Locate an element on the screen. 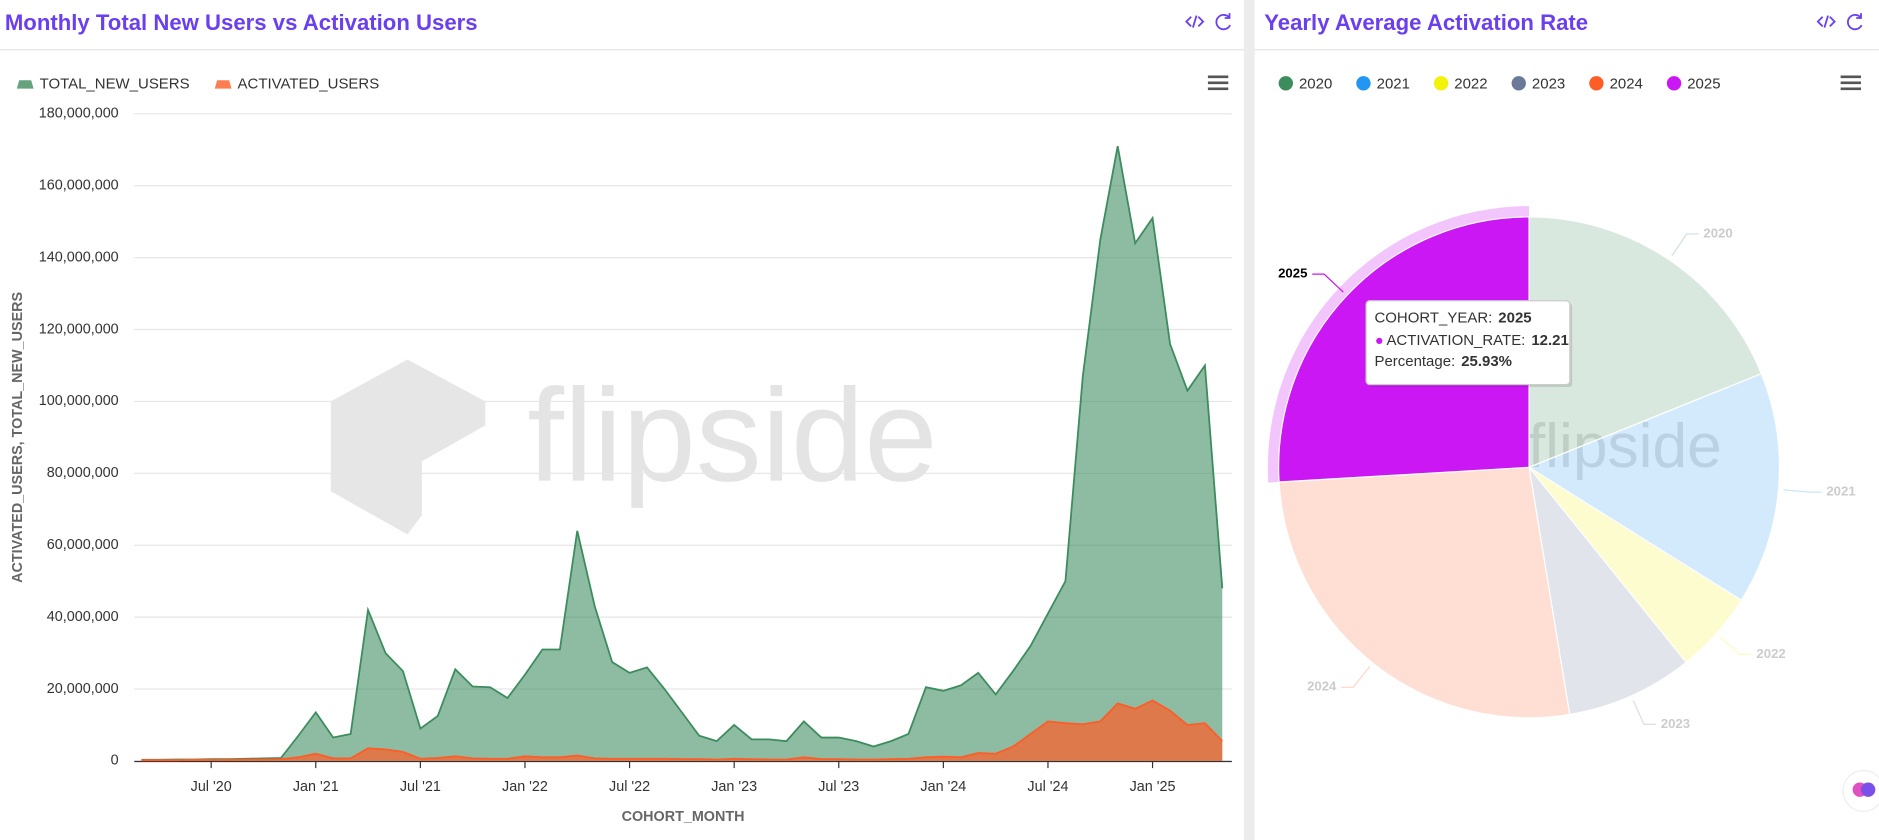  tooltip-label: ACTIVATION_RATE: is located at coordinates (1455, 340).